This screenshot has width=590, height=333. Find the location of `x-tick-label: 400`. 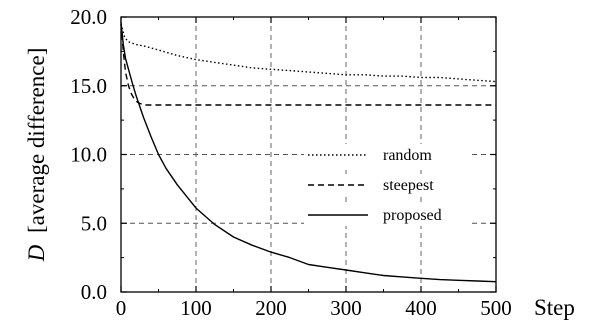

x-tick-label: 400 is located at coordinates (421, 308).